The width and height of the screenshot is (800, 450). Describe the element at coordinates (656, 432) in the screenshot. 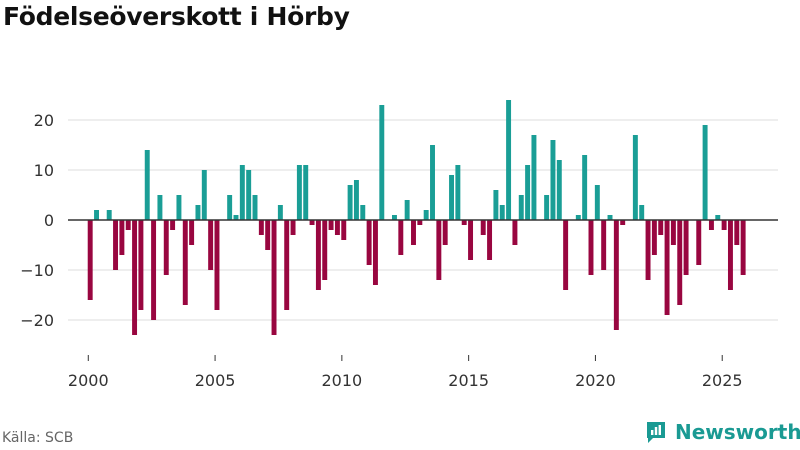

I see `chart-logo-icon` at that location.